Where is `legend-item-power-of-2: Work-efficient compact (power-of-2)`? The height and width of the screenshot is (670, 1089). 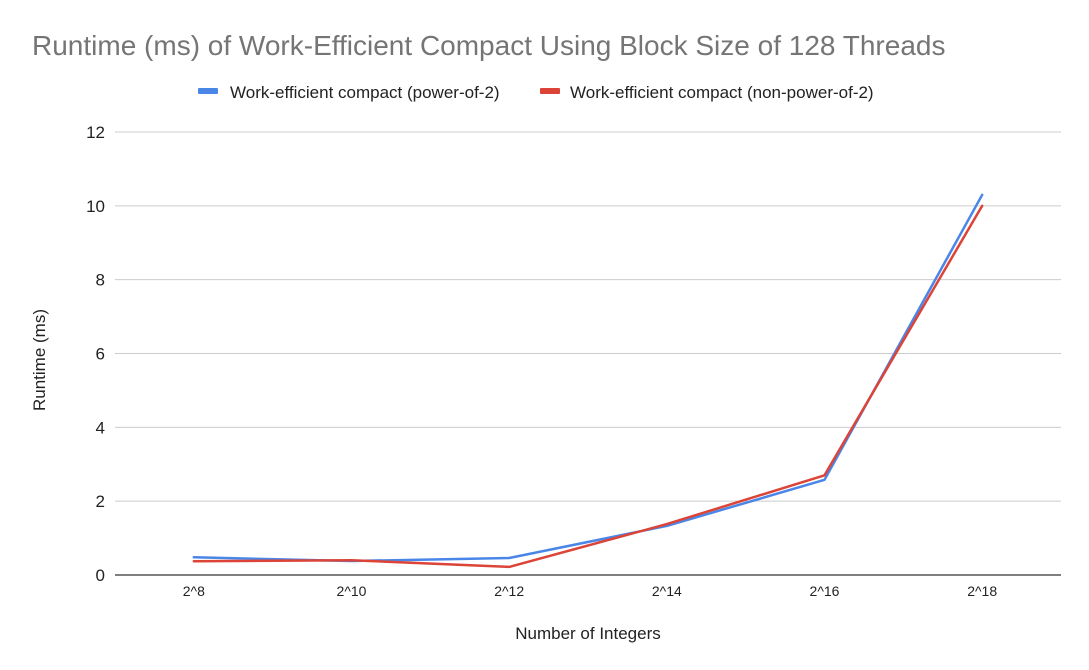
legend-item-power-of-2: Work-efficient compact (power-of-2) is located at coordinates (349, 92).